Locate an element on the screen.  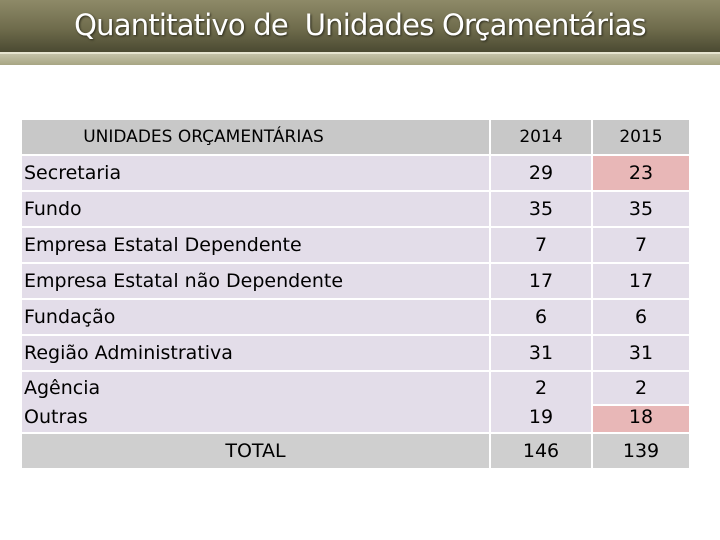
table-row: Região Administrativa 31 31 is located at coordinates (355, 354).